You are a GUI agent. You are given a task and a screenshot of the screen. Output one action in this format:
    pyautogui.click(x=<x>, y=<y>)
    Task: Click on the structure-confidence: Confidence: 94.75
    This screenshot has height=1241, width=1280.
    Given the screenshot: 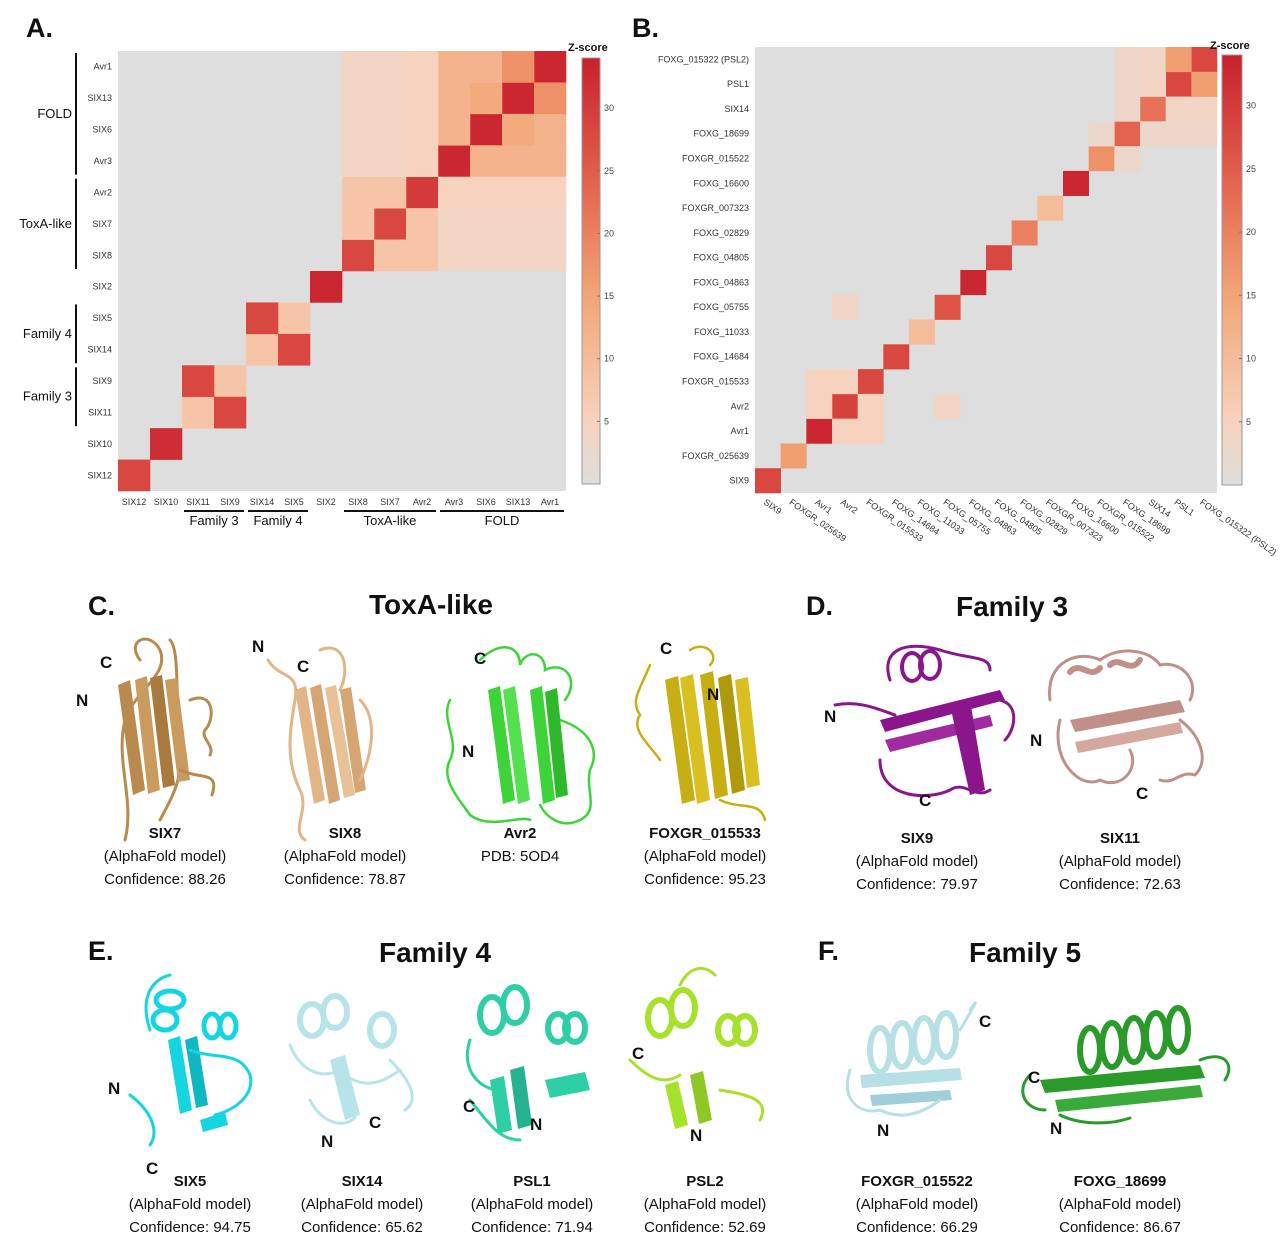 What is the action you would take?
    pyautogui.click(x=190, y=1227)
    